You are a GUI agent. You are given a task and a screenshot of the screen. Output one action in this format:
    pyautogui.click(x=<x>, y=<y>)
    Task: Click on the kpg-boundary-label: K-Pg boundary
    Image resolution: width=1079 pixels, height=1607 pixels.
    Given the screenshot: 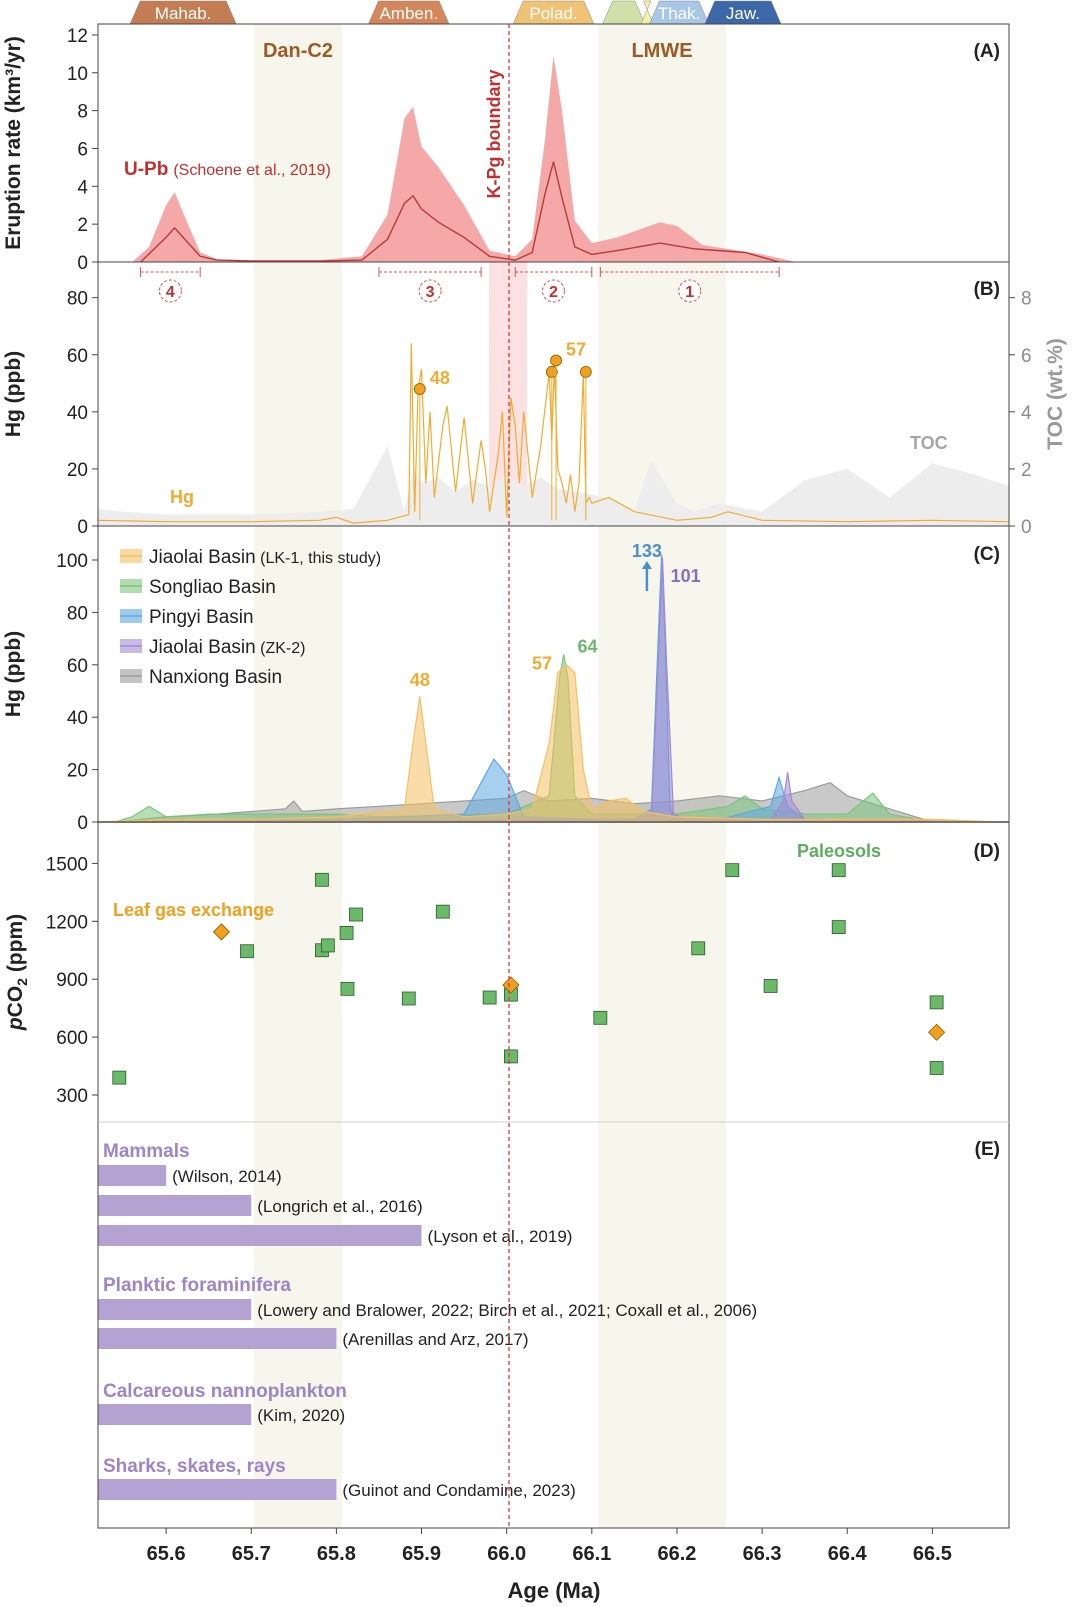 What is the action you would take?
    pyautogui.click(x=494, y=134)
    